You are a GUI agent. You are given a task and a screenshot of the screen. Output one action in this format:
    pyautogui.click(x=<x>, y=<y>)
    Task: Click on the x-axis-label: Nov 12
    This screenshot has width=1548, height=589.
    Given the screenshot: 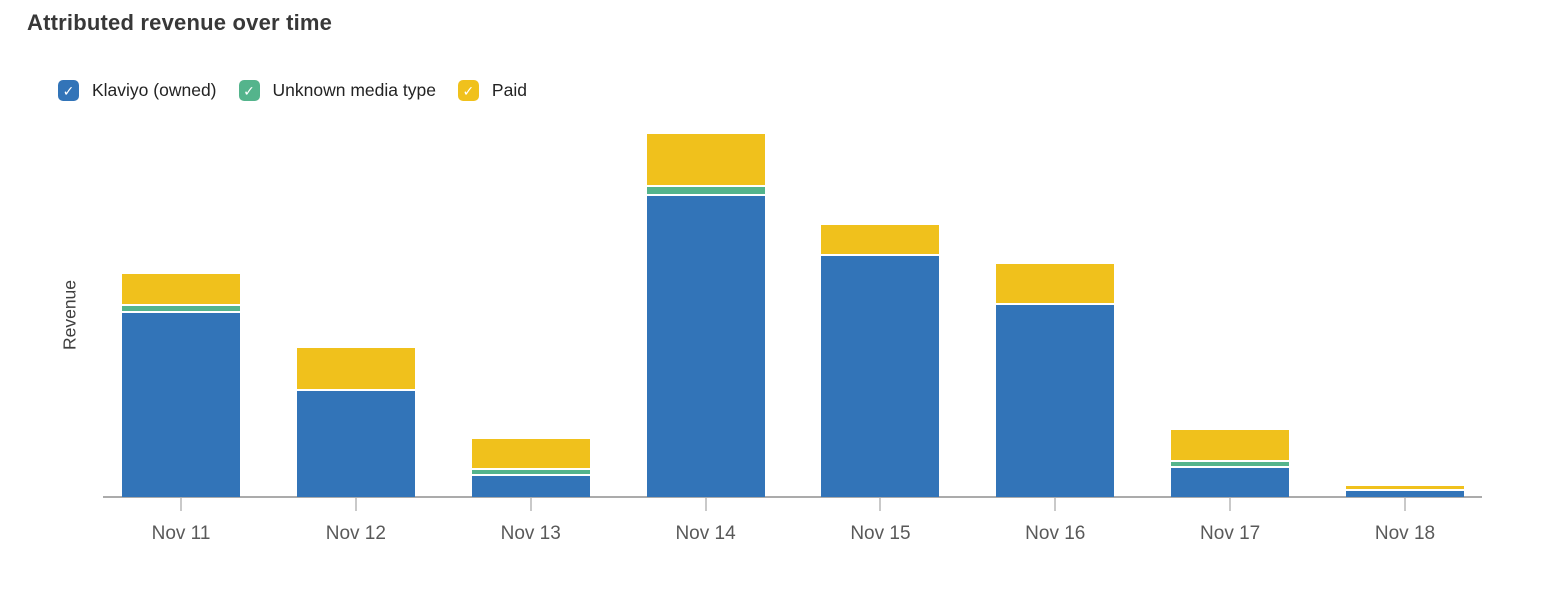 What is the action you would take?
    pyautogui.click(x=355, y=533)
    